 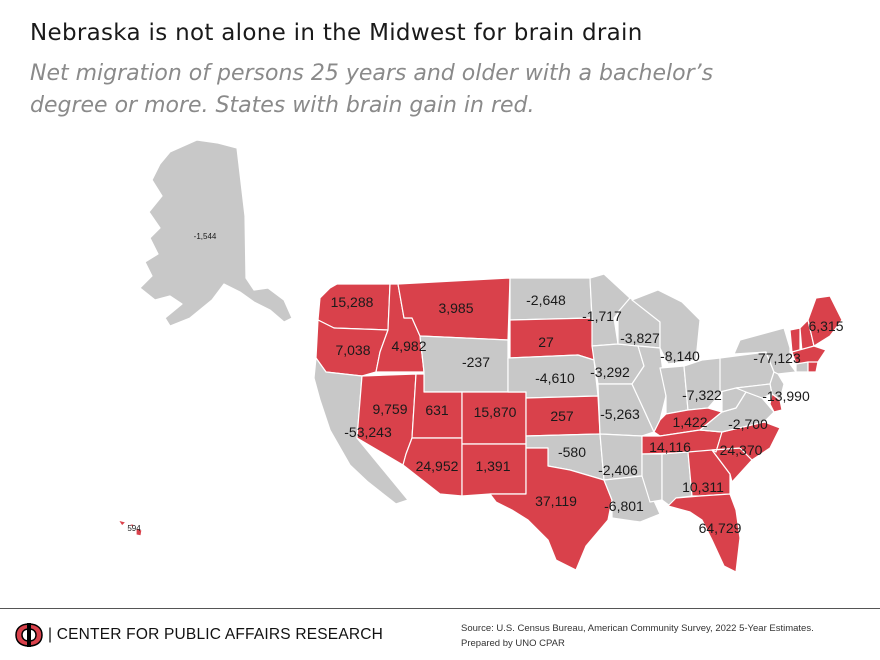 What do you see at coordinates (216, 634) in the screenshot?
I see `org-name: | CENTER FOR PUBLIC AFFAIRS RESEARCH` at bounding box center [216, 634].